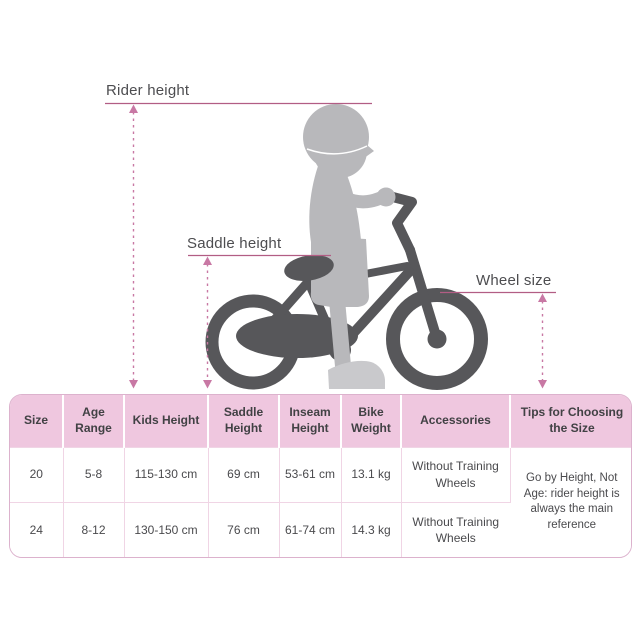  Describe the element at coordinates (166, 421) in the screenshot. I see `header-kids-height: Kids Height` at that location.